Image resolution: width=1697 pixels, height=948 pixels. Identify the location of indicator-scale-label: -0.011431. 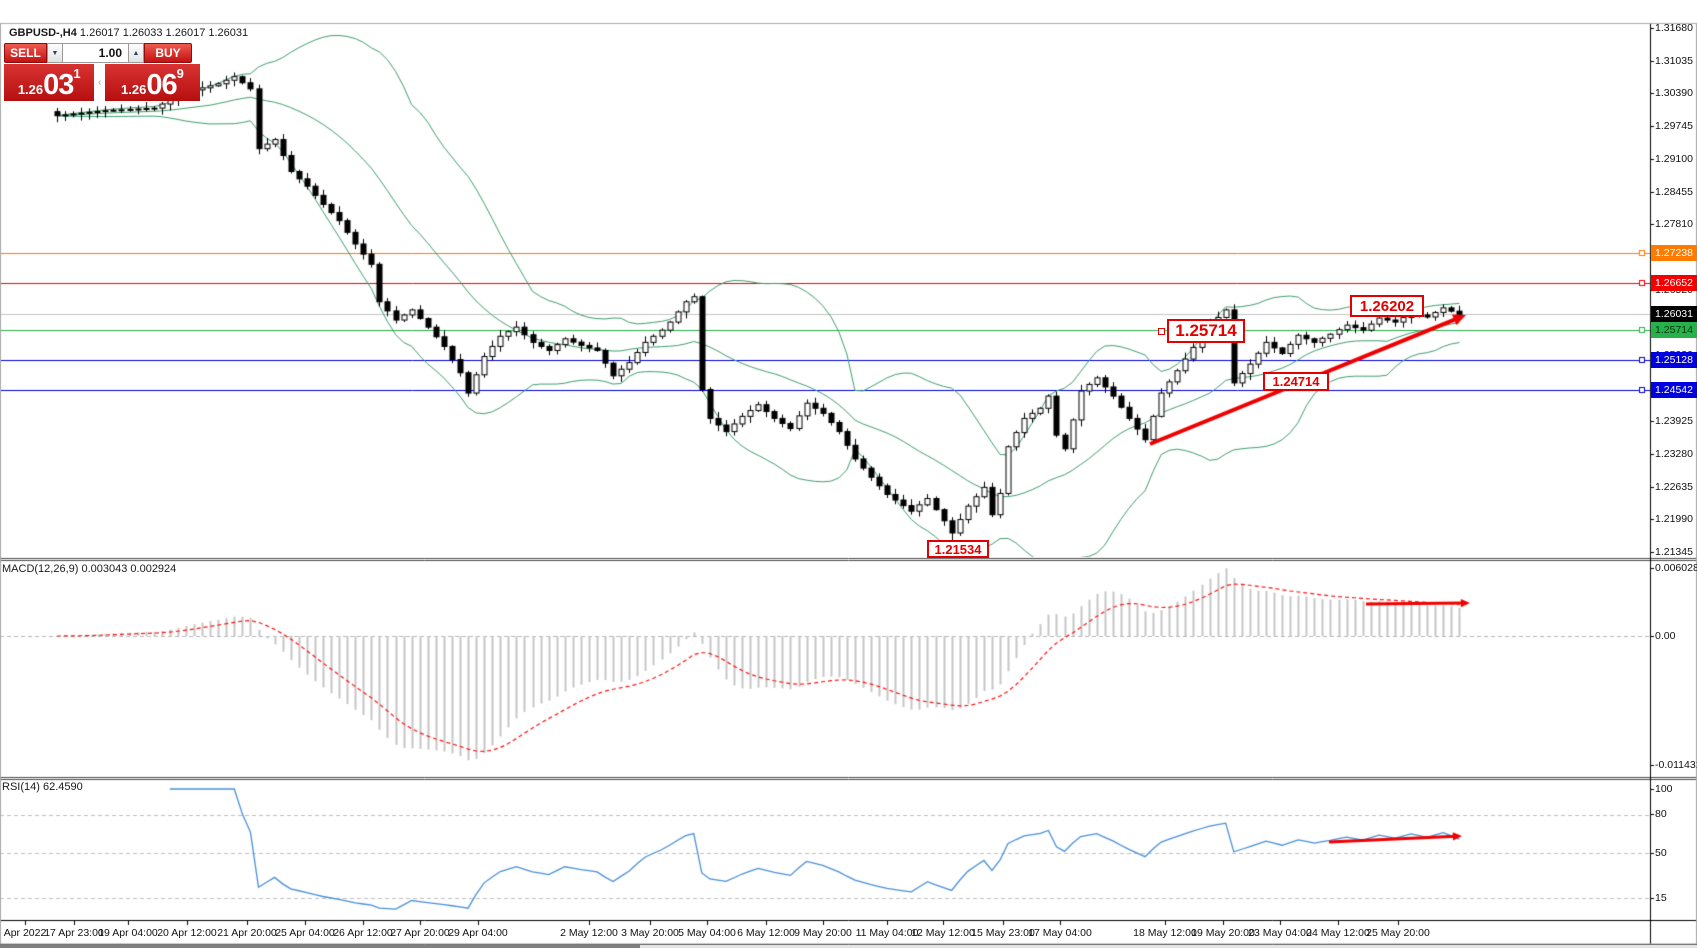
(1676, 765).